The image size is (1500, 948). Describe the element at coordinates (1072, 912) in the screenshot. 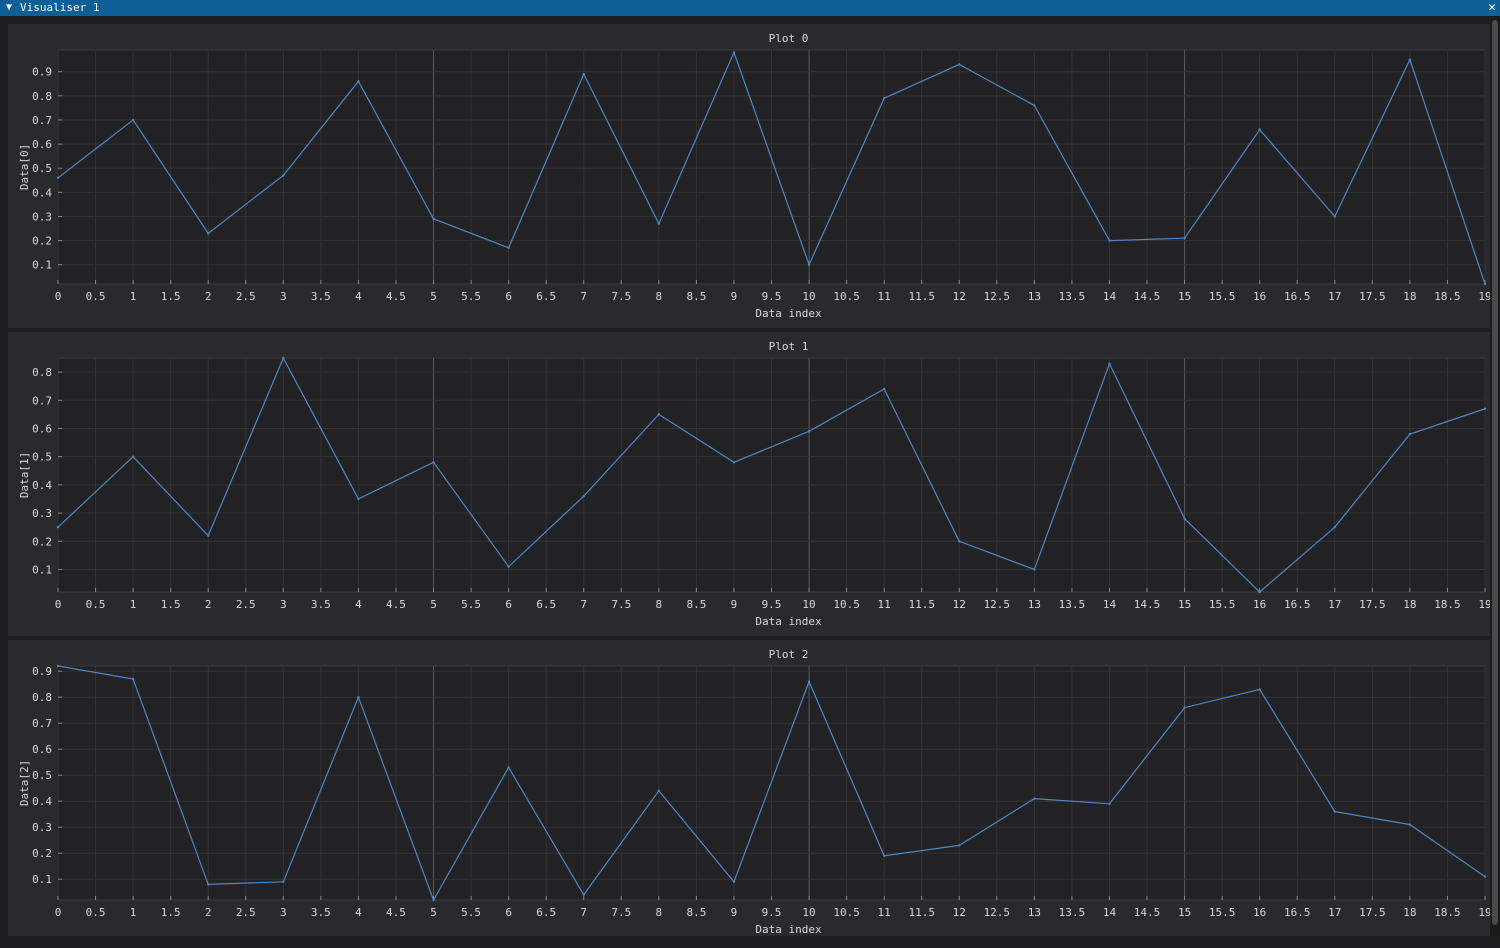

I see `x-tick-label: 13.5` at that location.